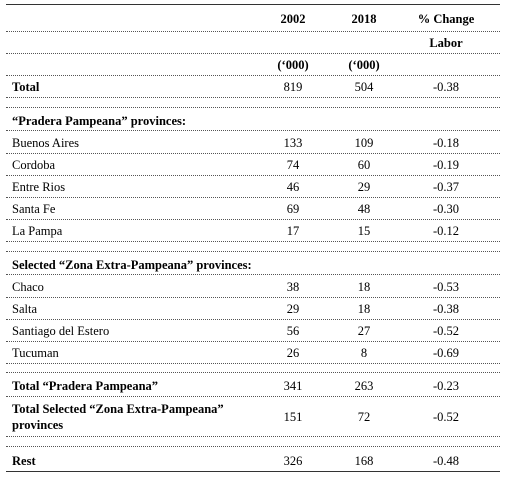 The height and width of the screenshot is (478, 505). I want to click on table-row-2018: 15, so click(364, 231).